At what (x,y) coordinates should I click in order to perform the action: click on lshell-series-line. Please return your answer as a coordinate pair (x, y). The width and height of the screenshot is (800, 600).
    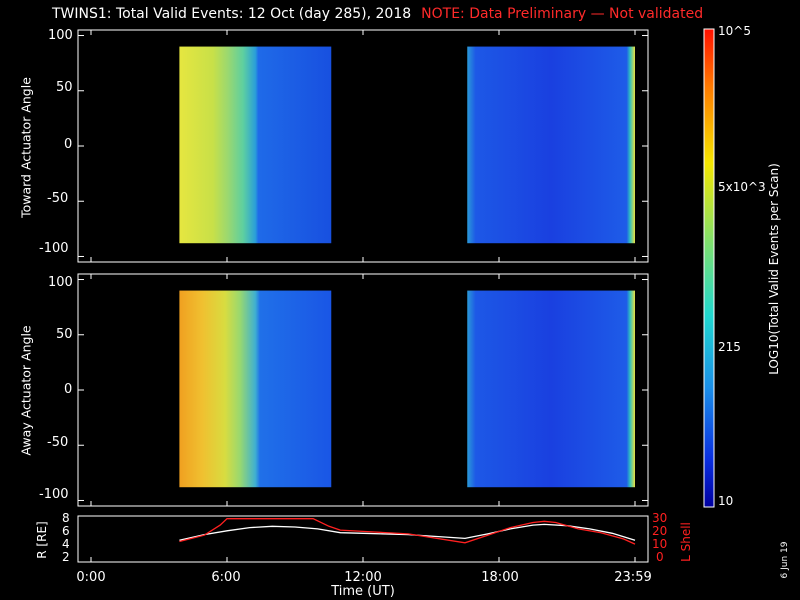
    Looking at the image, I should click on (407, 531).